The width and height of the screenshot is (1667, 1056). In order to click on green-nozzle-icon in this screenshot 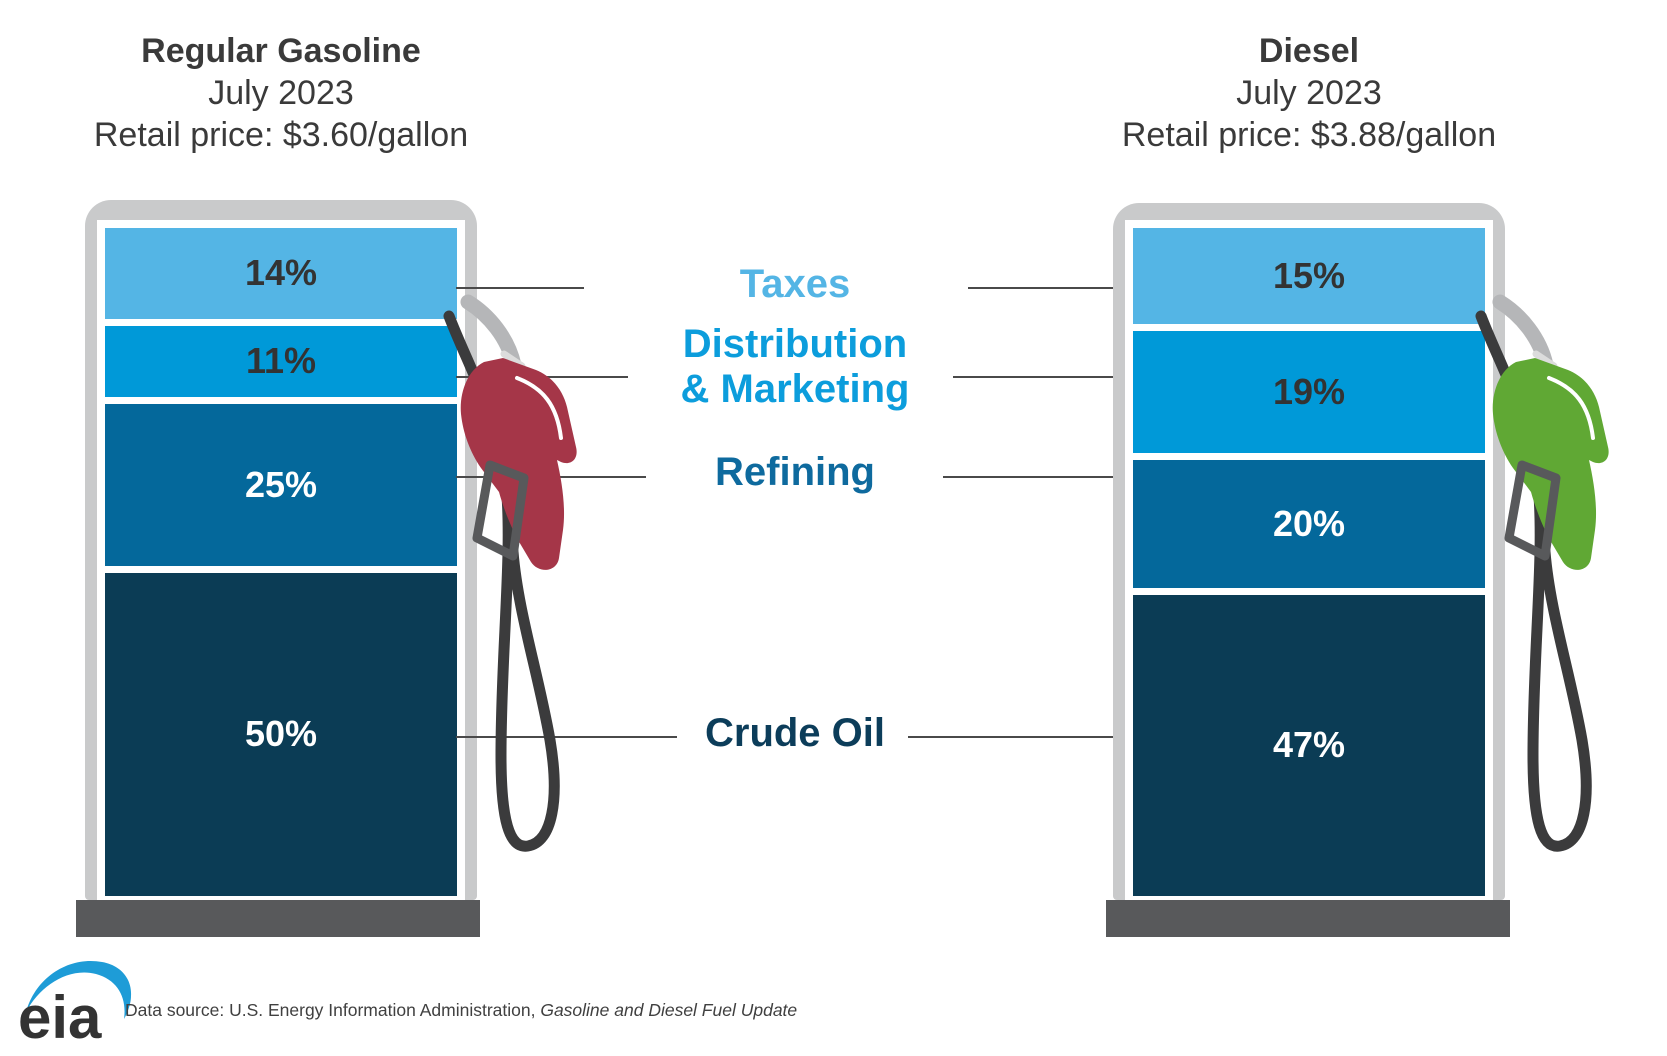, I will do `click(1550, 464)`.